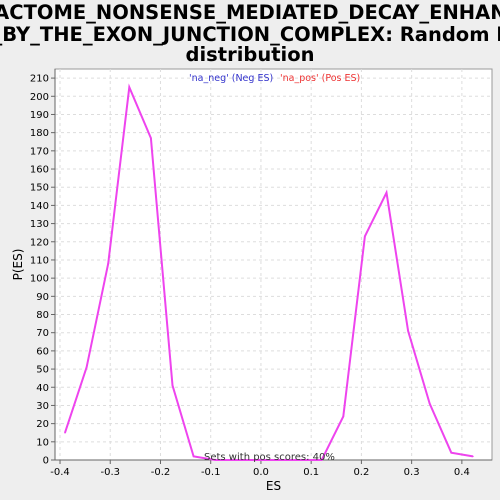  I want to click on y-tick-label: 160, so click(39, 170).